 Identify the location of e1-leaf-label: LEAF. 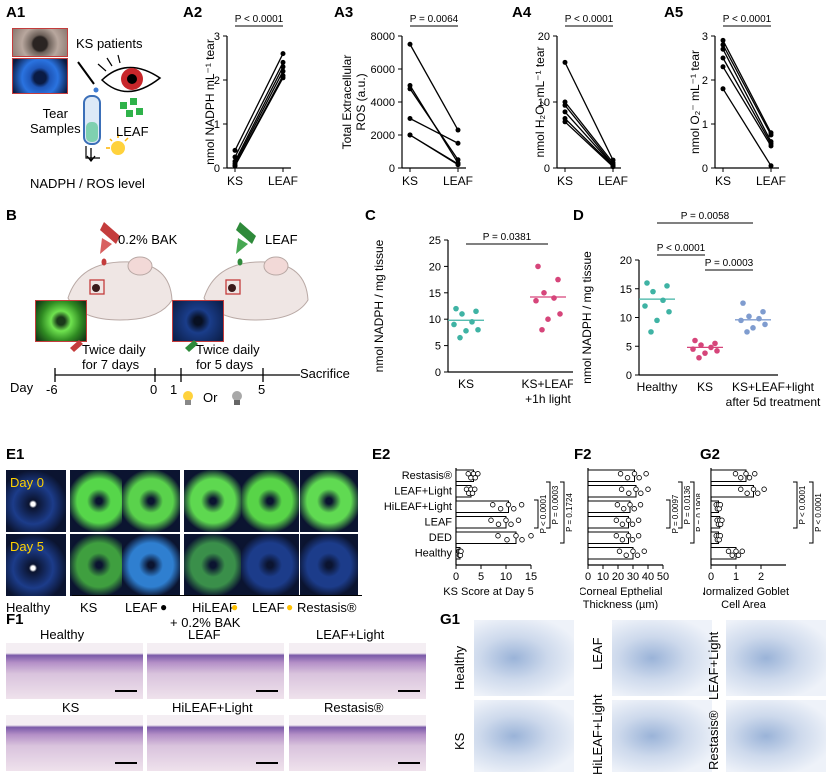
(141, 607).